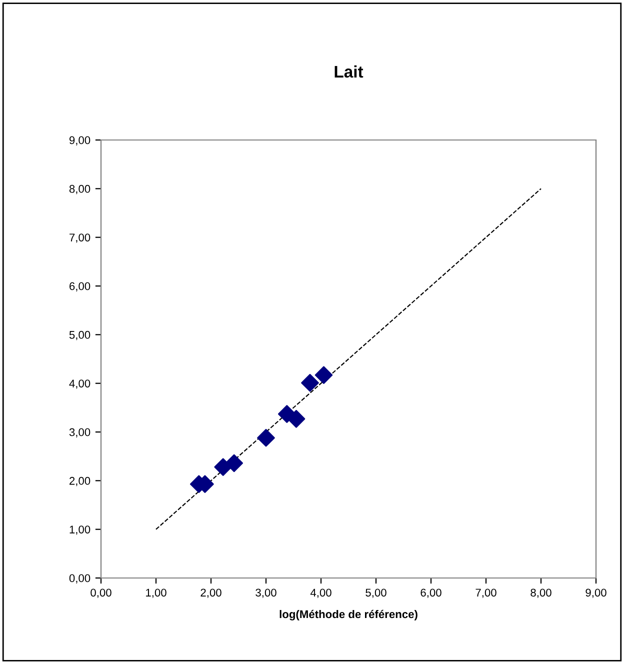 This screenshot has width=624, height=664. Describe the element at coordinates (80, 530) in the screenshot. I see `y-tick-label: 1,00` at that location.